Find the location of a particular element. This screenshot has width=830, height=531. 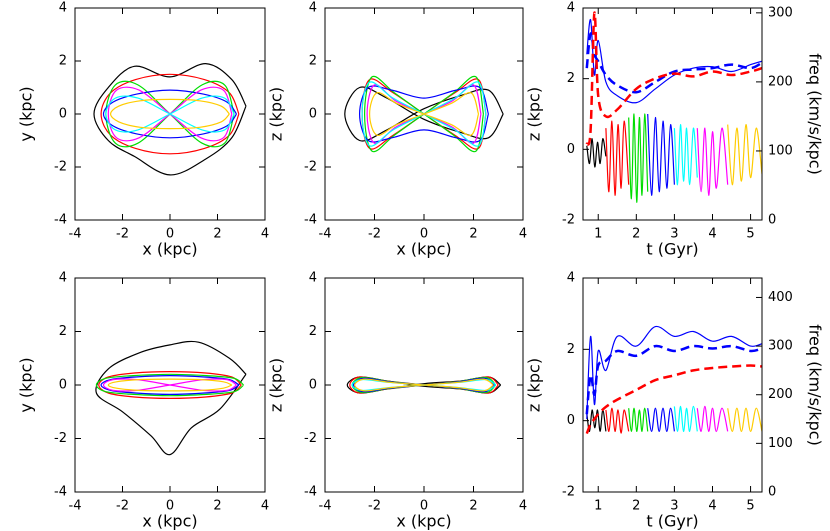

panel: -4 -2 0 2 4 -4 -2 0 2 4 x (kpc) y (kpc) is located at coordinates (143, 401).